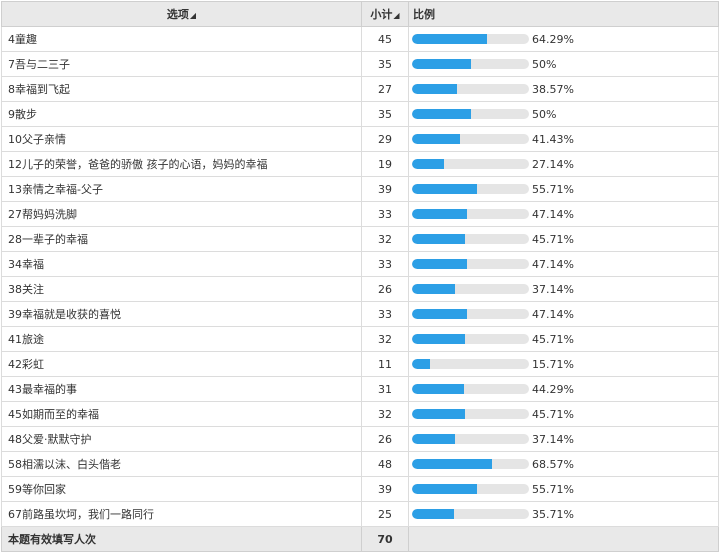 Image resolution: width=720 pixels, height=554 pixels. Describe the element at coordinates (563, 39) in the screenshot. I see `ratio-cell: 64.29%` at that location.